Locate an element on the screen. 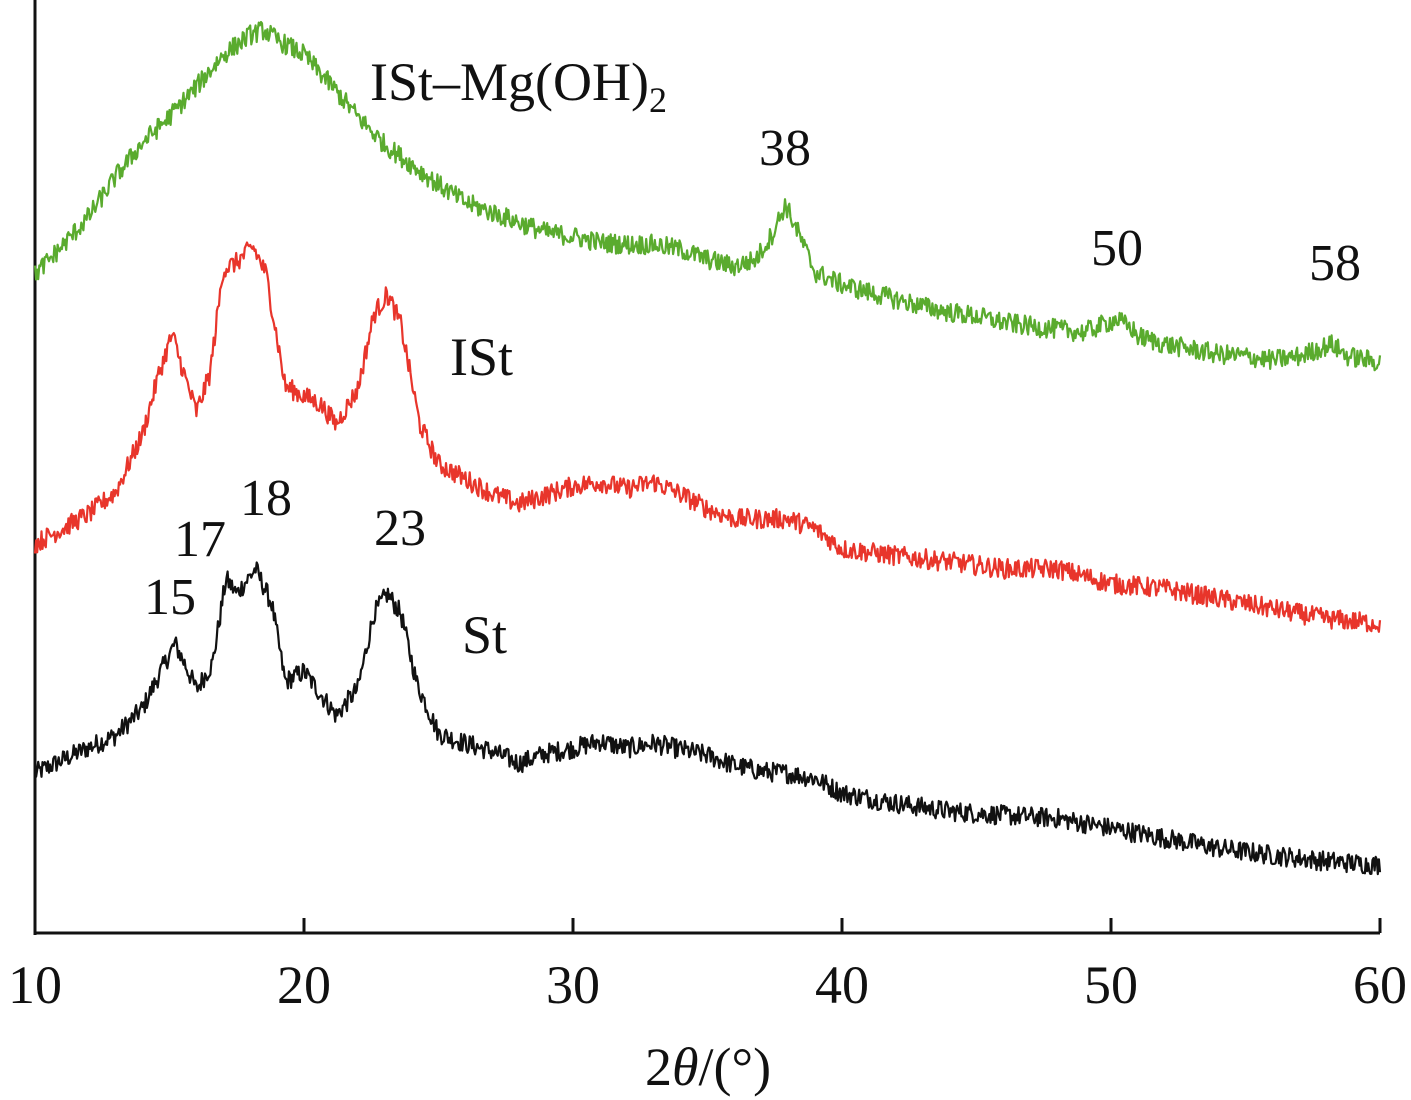 This screenshot has height=1100, width=1411. theta-symbol: θ is located at coordinates (685, 1067).